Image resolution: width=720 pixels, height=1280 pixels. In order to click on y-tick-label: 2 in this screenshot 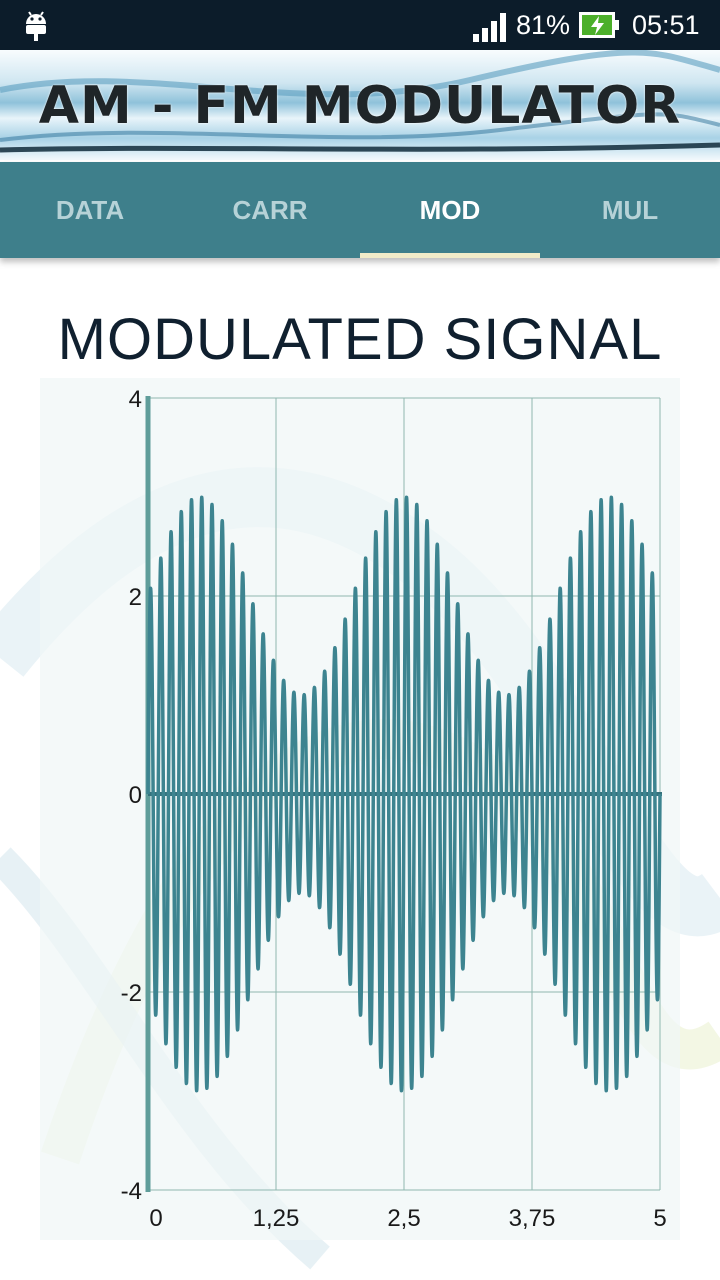, I will do `click(135, 597)`.